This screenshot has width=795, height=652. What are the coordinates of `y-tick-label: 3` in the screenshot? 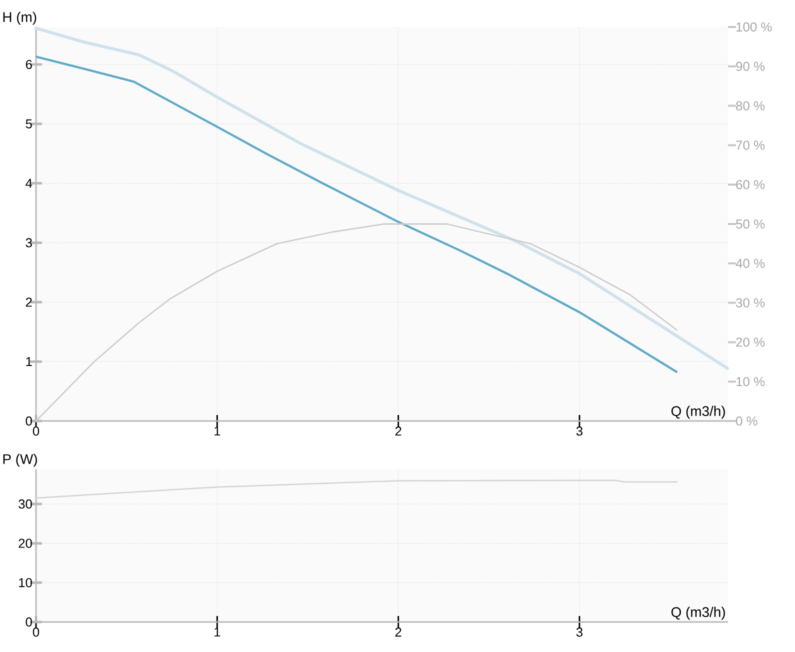 It's located at (29, 243).